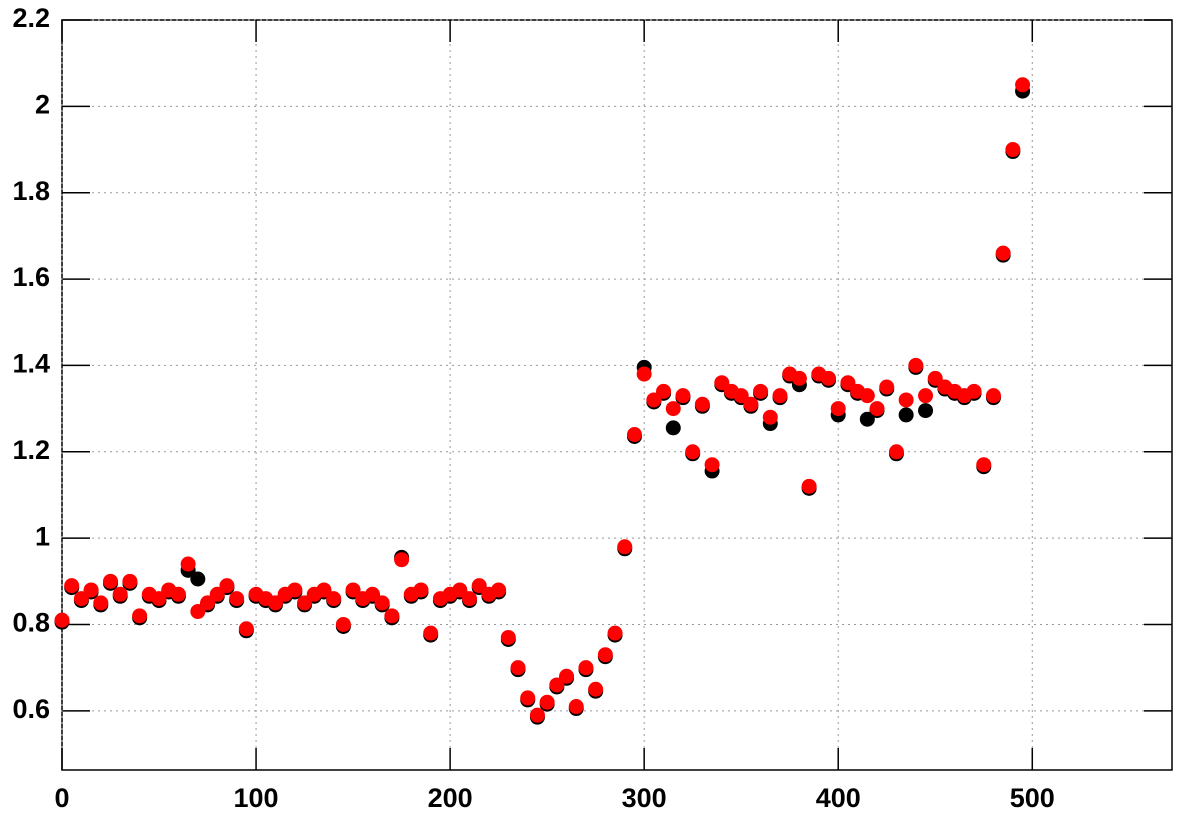 The width and height of the screenshot is (1180, 818). Describe the element at coordinates (31, 277) in the screenshot. I see `y-tick-label: 1.6` at that location.